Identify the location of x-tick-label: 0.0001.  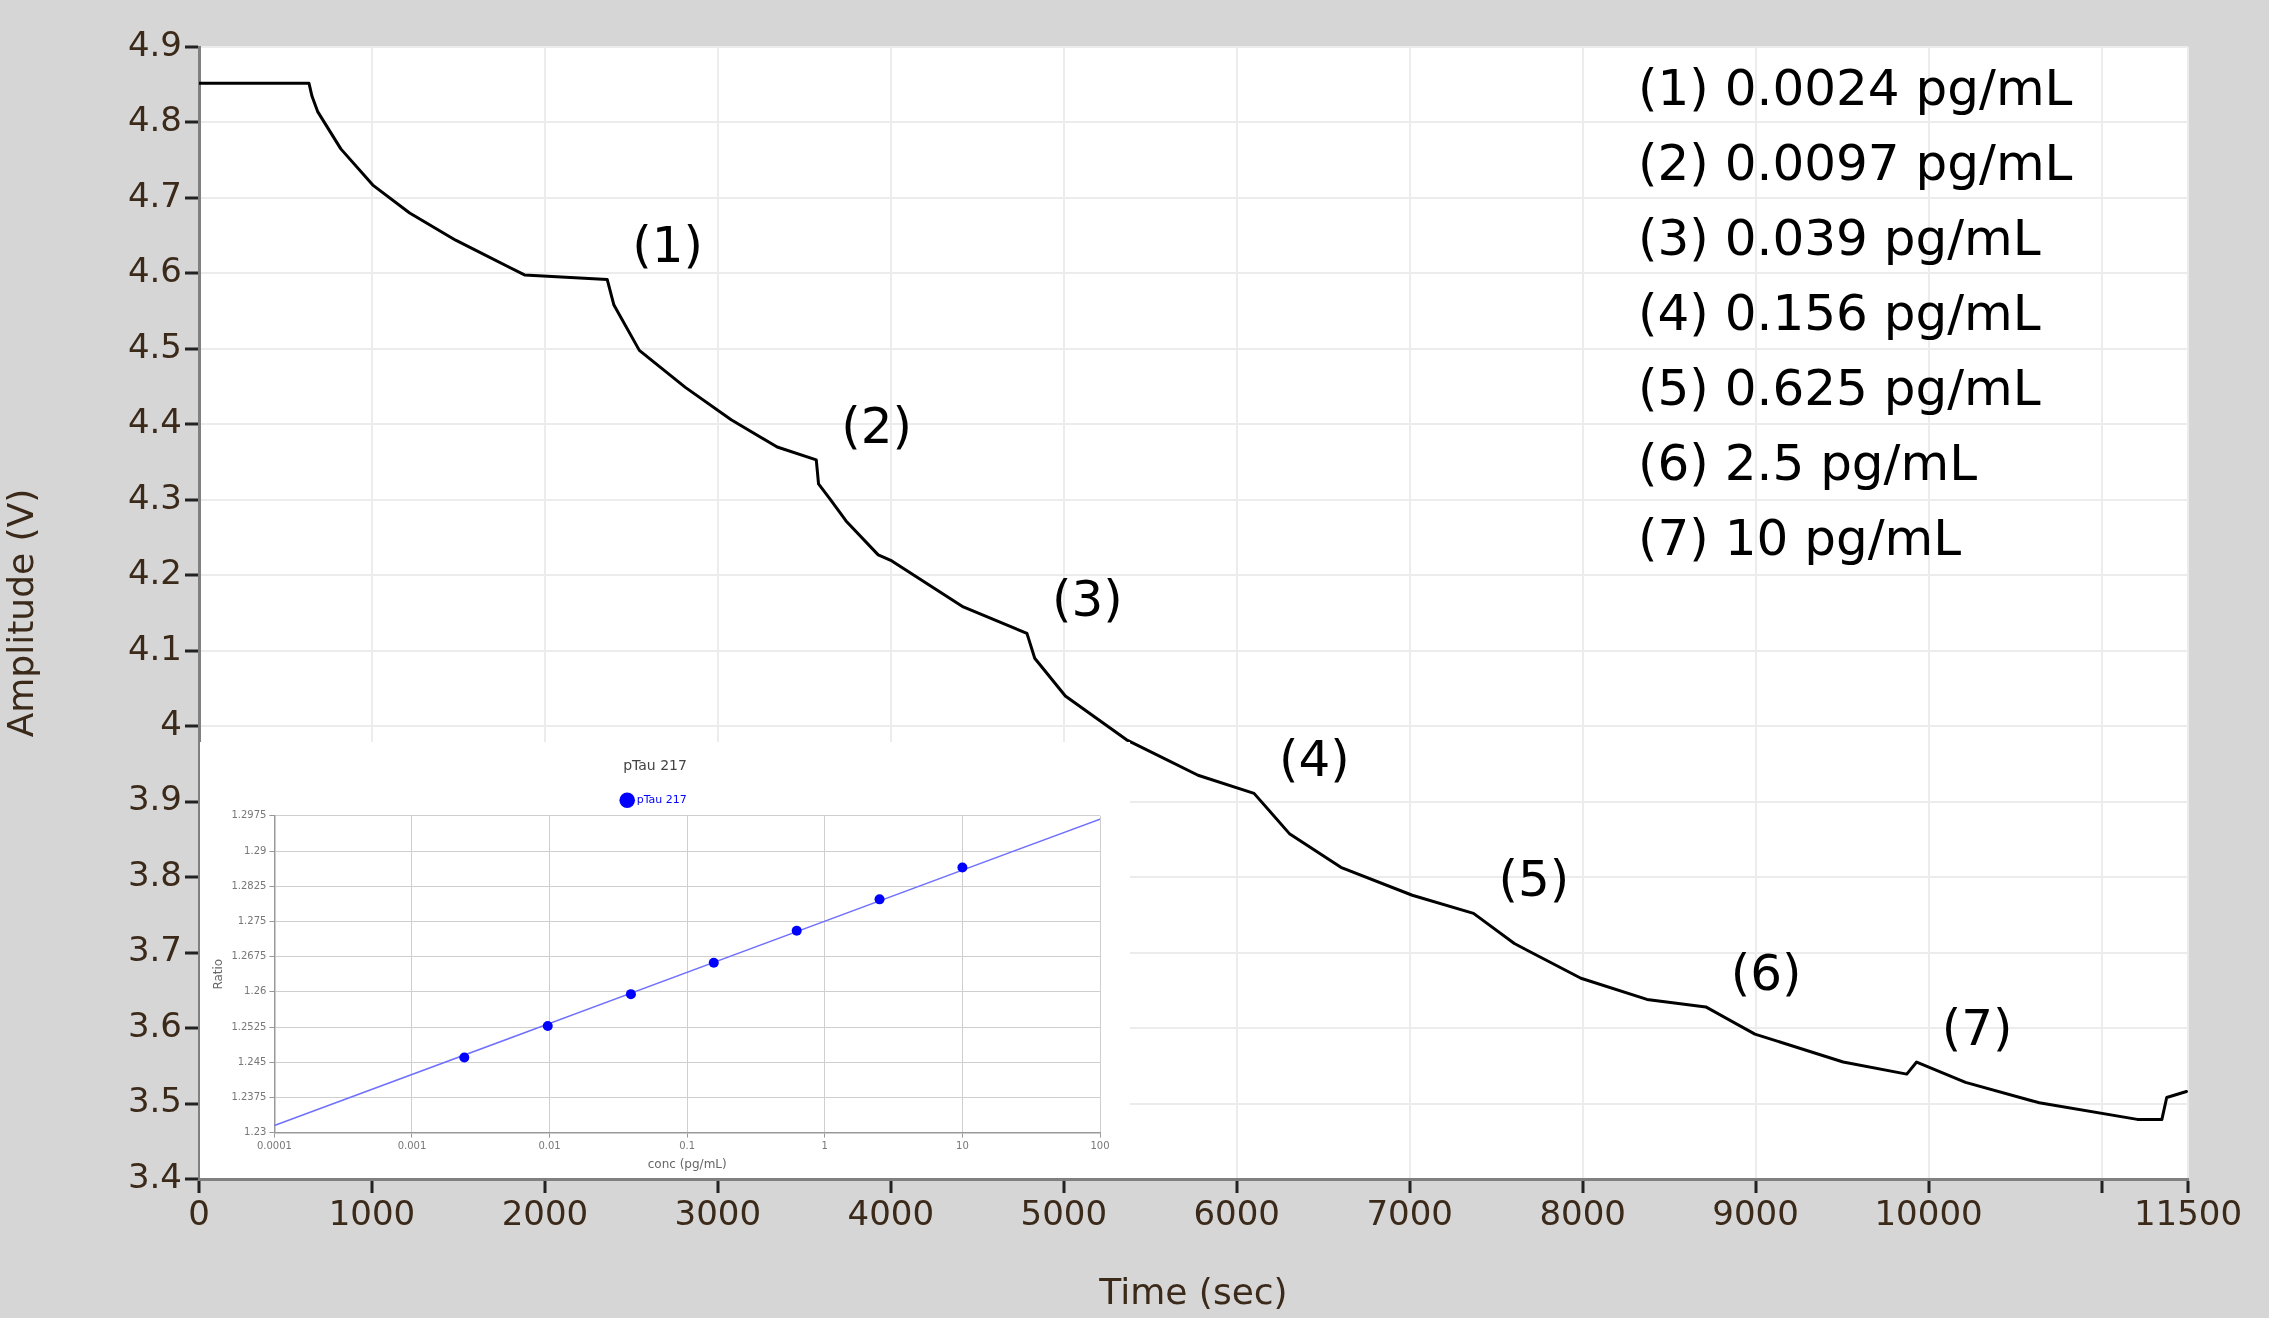
(274, 1146).